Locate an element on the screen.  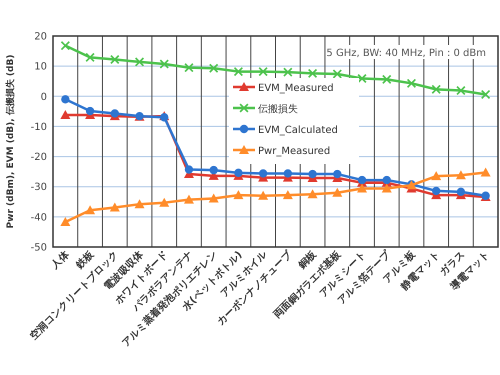
y-tick-label: -50 is located at coordinates (38, 248).